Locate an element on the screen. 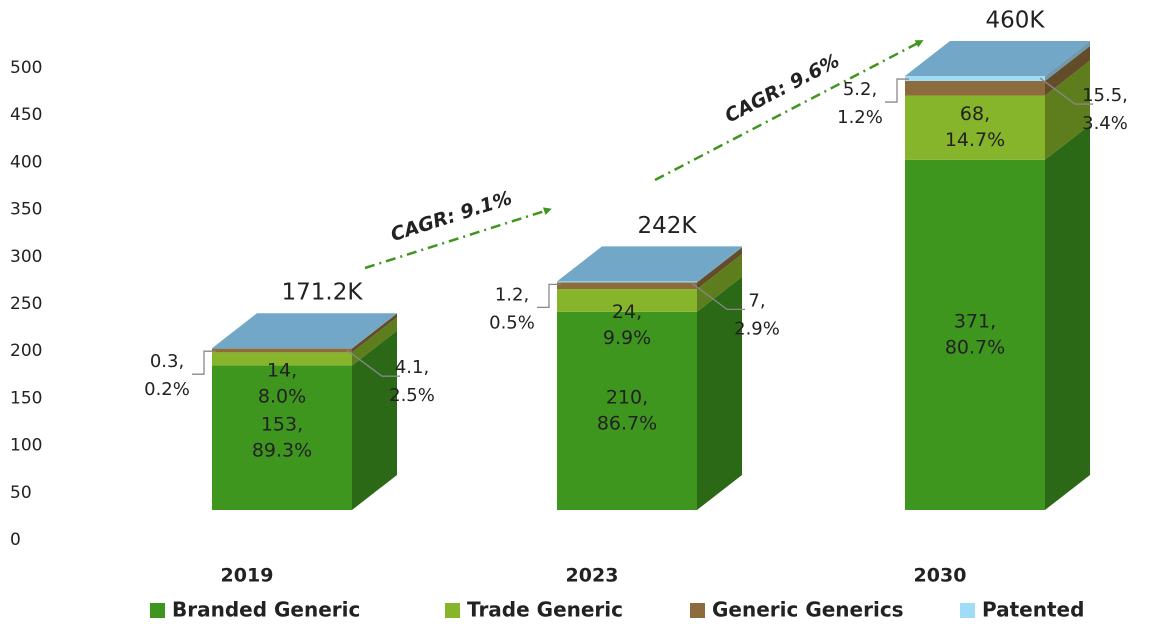 This screenshot has width=1170, height=624. data-label: 0.2% is located at coordinates (167, 389).